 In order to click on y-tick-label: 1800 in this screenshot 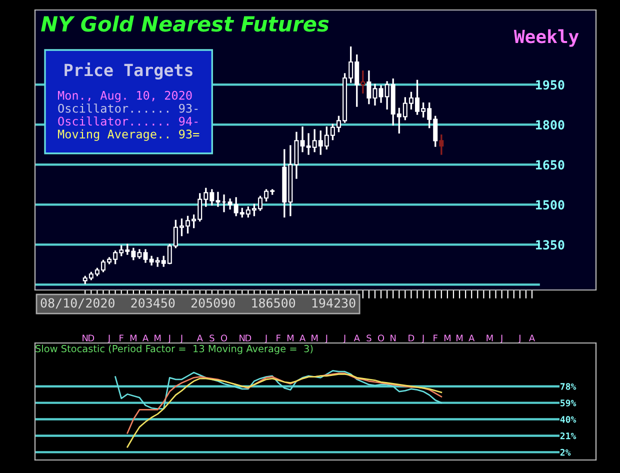, I will do `click(550, 125)`.